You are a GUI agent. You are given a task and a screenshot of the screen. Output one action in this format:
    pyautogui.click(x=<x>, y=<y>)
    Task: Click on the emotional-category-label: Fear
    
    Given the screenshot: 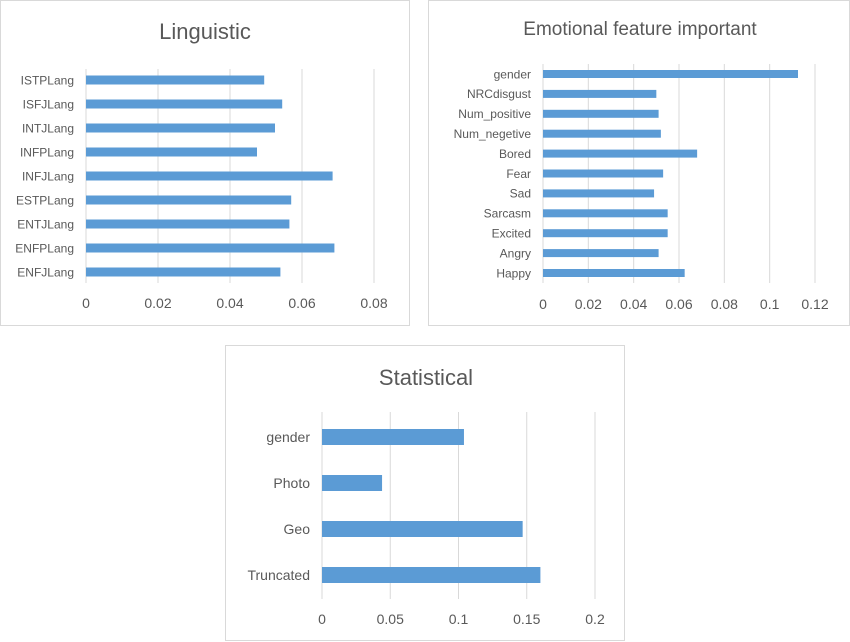 What is the action you would take?
    pyautogui.click(x=518, y=174)
    